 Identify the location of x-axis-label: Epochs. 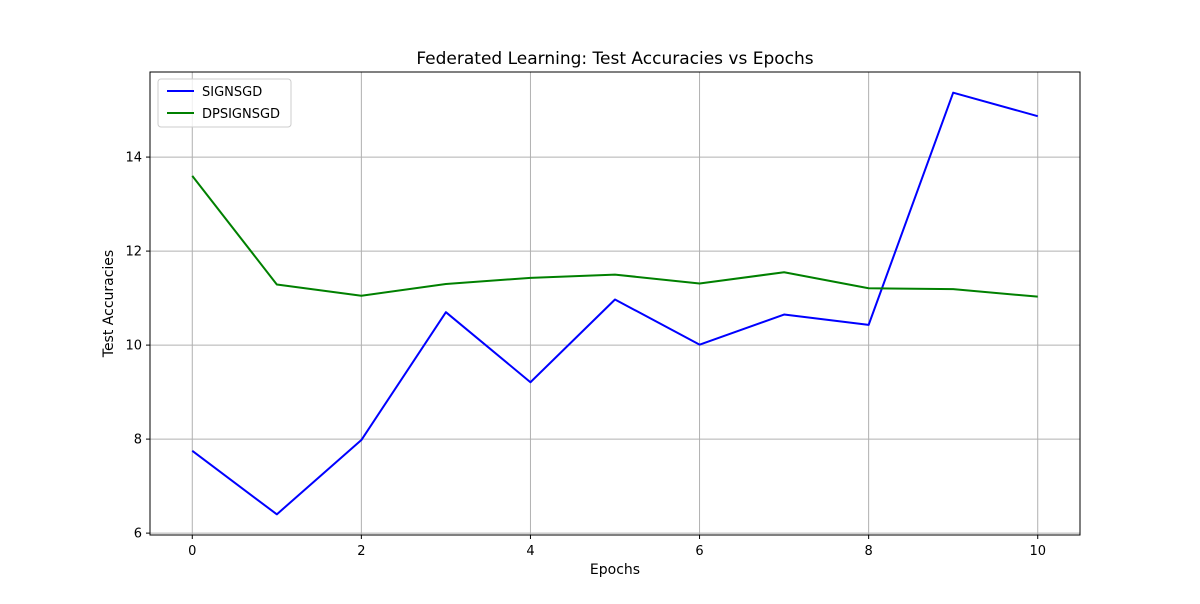
(615, 570).